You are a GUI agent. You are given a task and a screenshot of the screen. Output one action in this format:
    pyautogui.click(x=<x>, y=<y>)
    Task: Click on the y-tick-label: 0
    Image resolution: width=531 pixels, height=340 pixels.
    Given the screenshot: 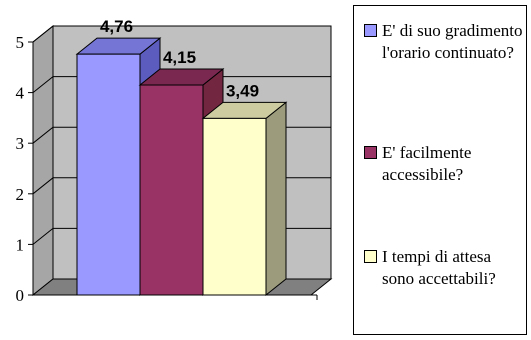 What is the action you would take?
    pyautogui.click(x=20, y=295)
    